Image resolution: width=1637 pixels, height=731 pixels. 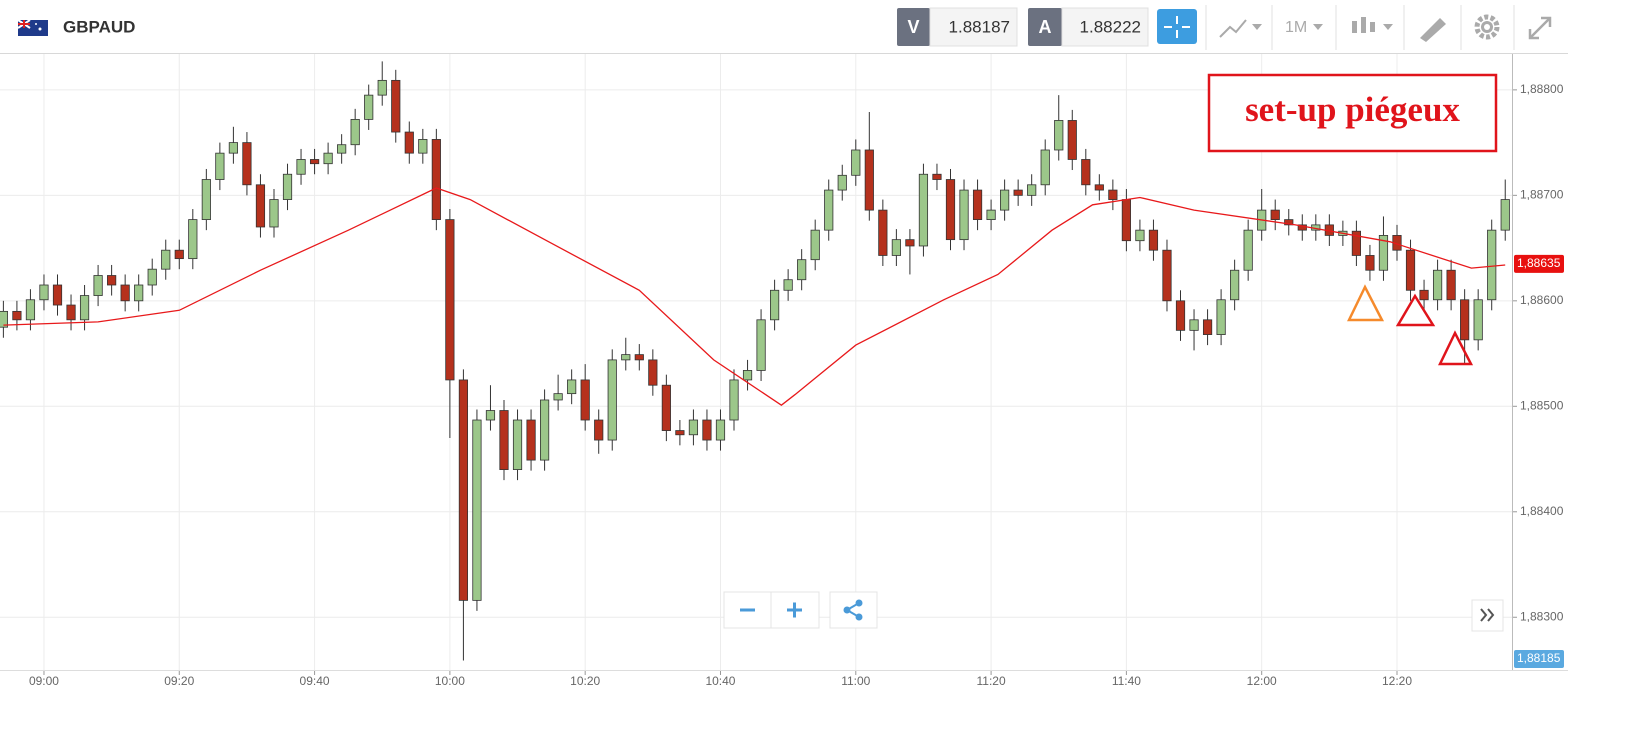 I want to click on y-tick-label: 1,88300, so click(x=1542, y=616).